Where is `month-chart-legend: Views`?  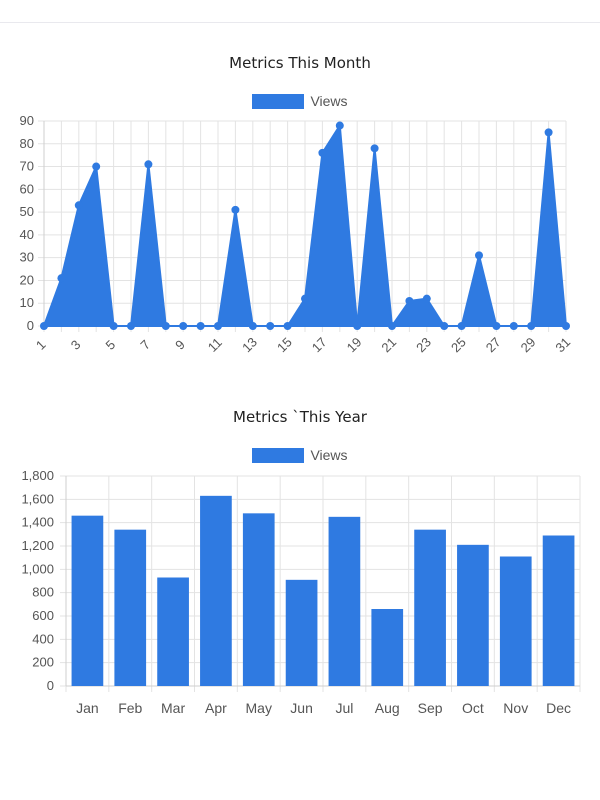
month-chart-legend: Views is located at coordinates (300, 101).